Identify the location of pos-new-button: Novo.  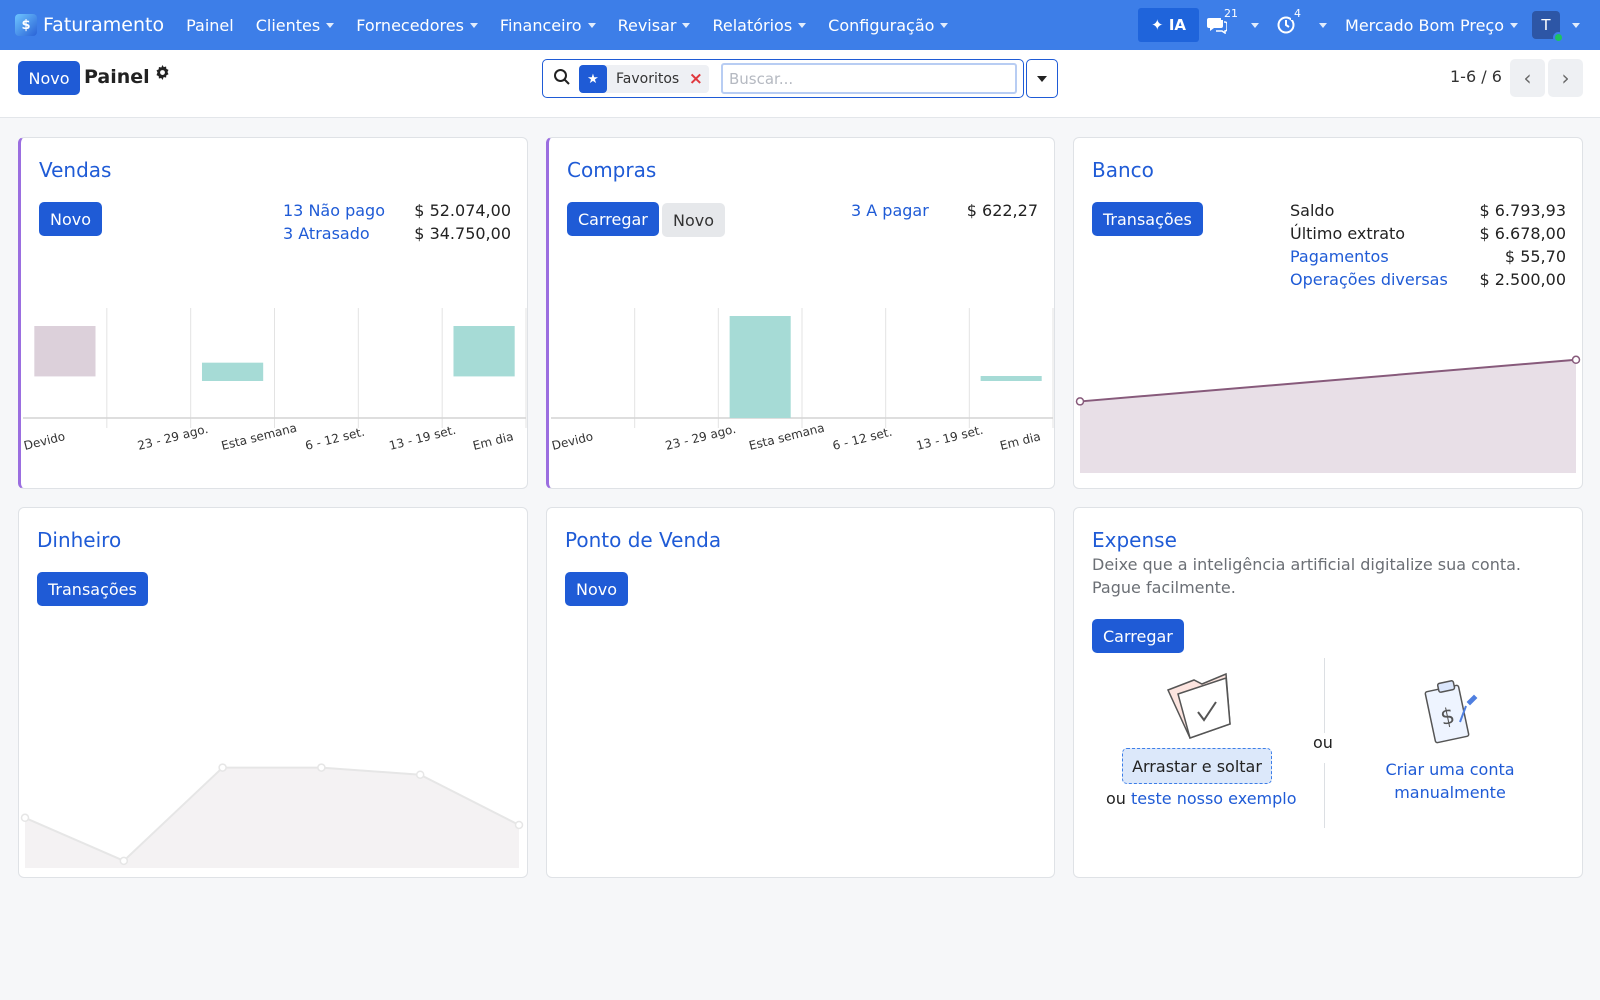
(597, 589).